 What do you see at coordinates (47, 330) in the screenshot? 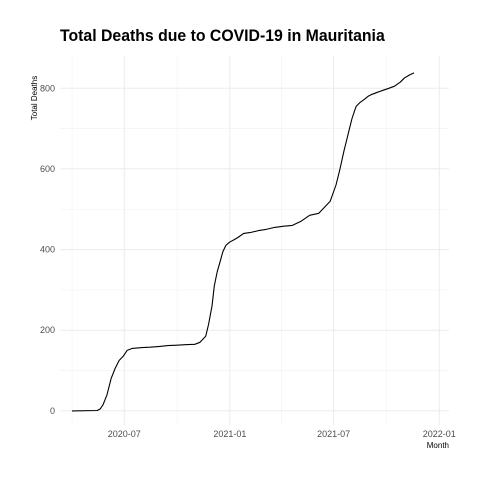
I see `y-tick-label: 200` at bounding box center [47, 330].